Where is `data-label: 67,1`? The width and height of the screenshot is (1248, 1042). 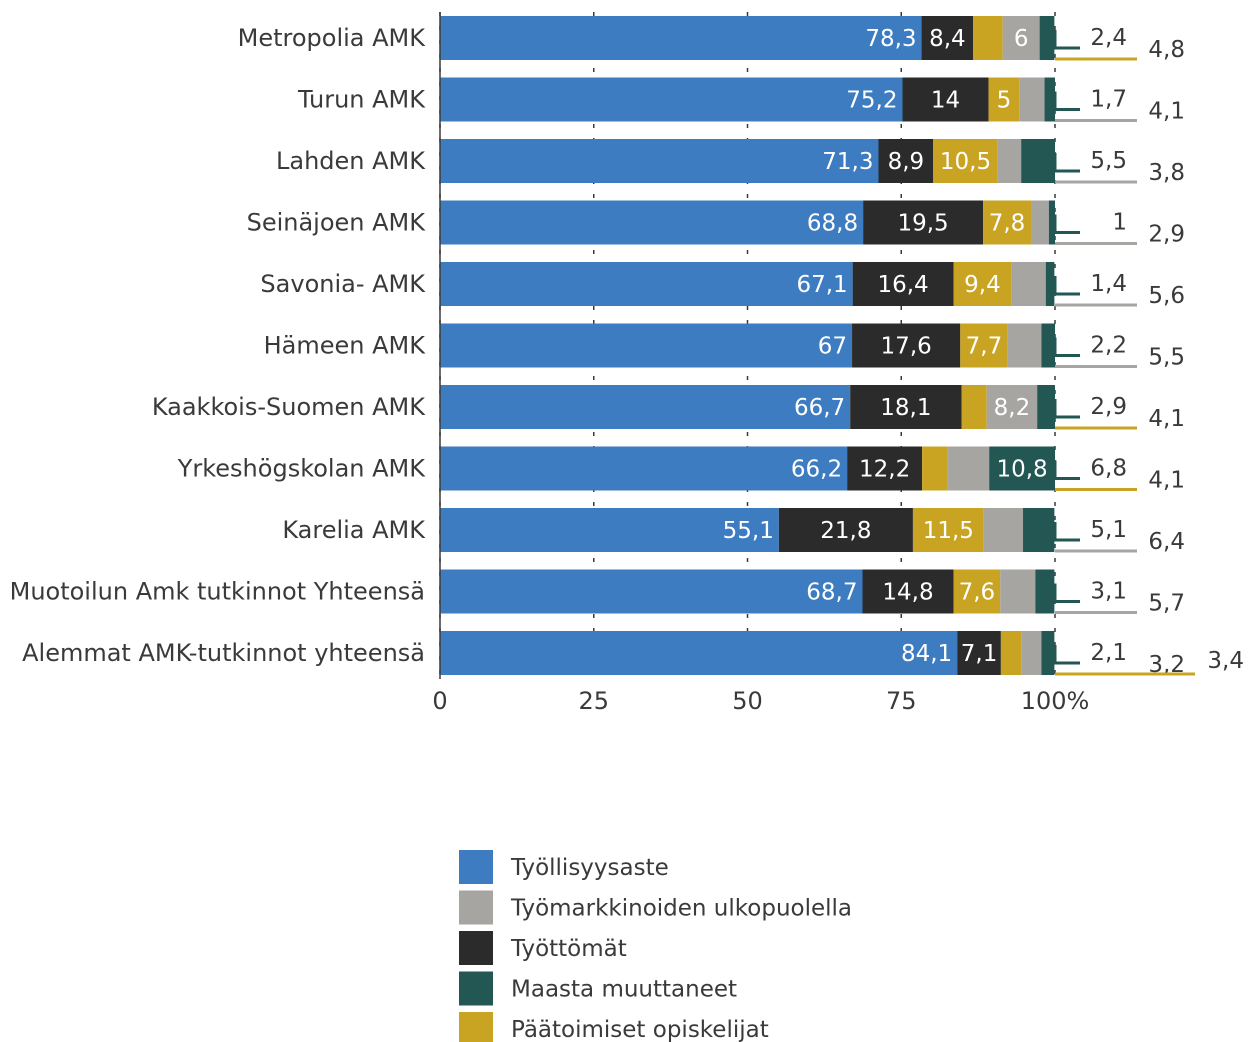 data-label: 67,1 is located at coordinates (821, 285).